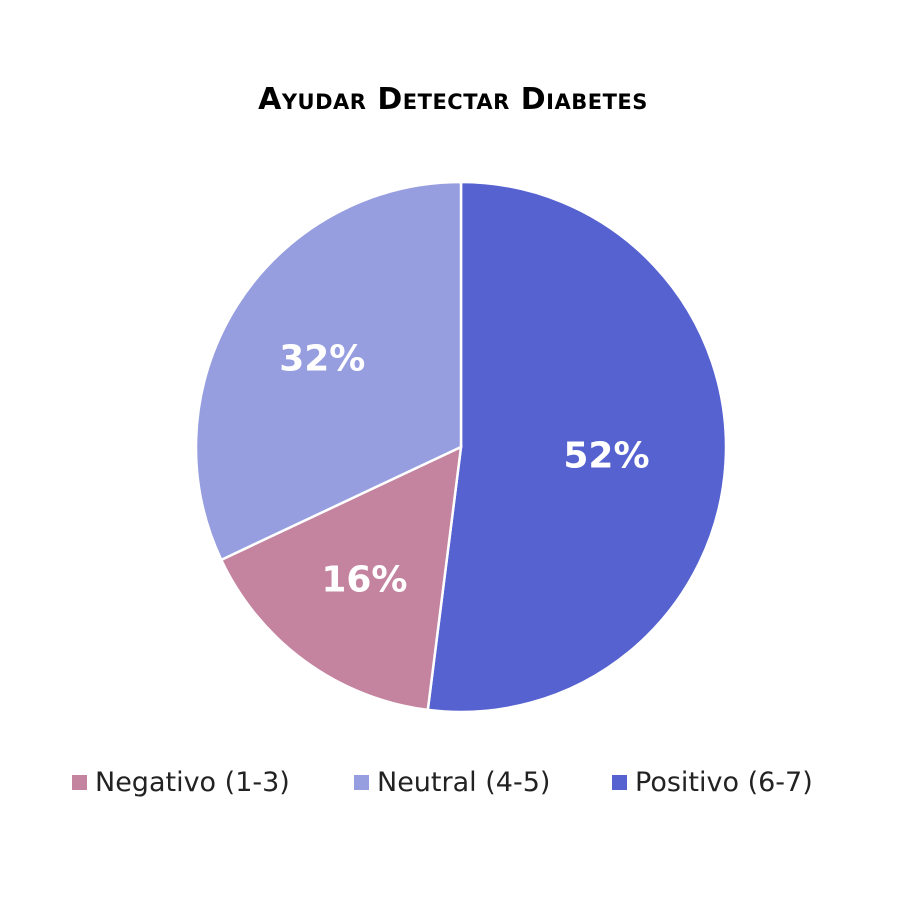 The height and width of the screenshot is (900, 920). Describe the element at coordinates (453, 99) in the screenshot. I see `chart-title: Ayudar Detectar Diabetes` at that location.